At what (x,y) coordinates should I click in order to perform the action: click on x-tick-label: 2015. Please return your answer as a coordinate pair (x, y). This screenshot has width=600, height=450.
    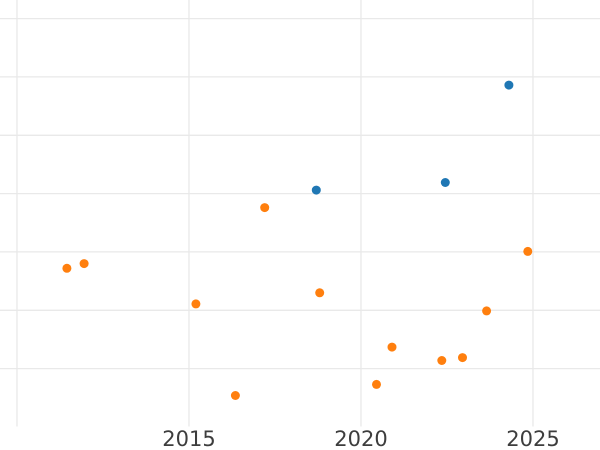
    Looking at the image, I should click on (188, 438).